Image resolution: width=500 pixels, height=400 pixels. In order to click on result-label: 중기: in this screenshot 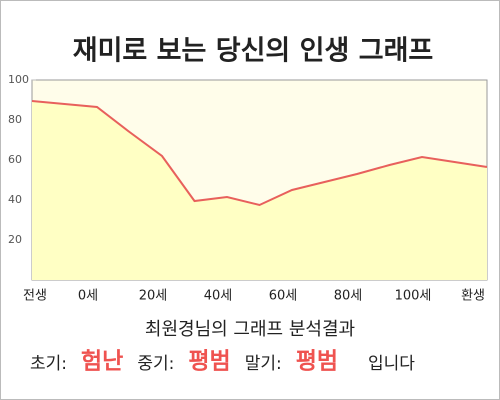, I will do `click(155, 364)`.